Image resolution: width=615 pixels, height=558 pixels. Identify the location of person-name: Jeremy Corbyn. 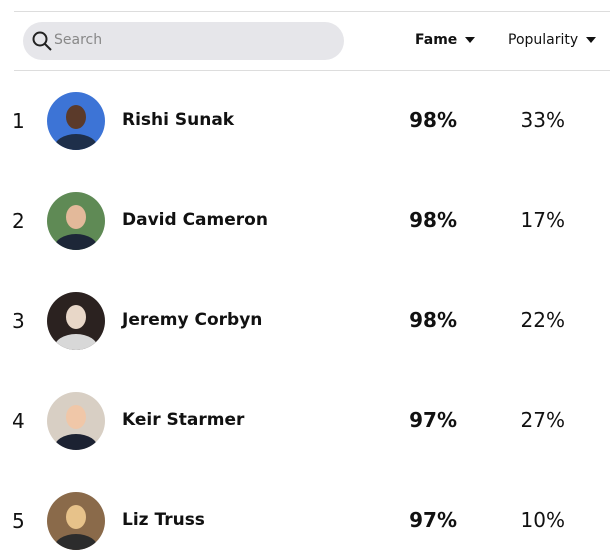
(192, 320).